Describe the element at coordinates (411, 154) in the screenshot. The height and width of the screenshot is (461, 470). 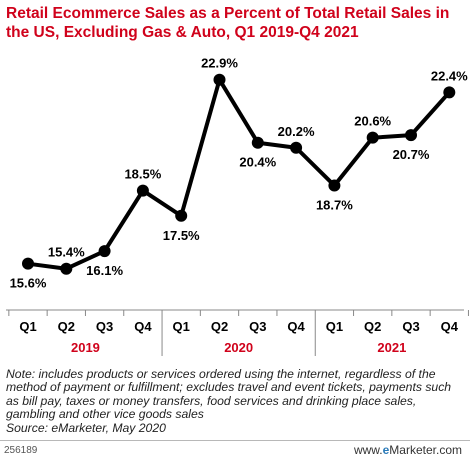
I see `data-label: 20.7%` at that location.